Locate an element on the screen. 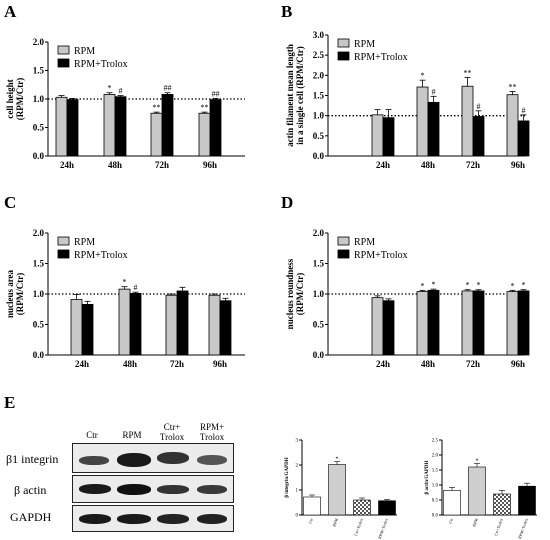 This screenshot has width=550, height=540. a-y-tick-label: 1.0 is located at coordinates (39, 99).